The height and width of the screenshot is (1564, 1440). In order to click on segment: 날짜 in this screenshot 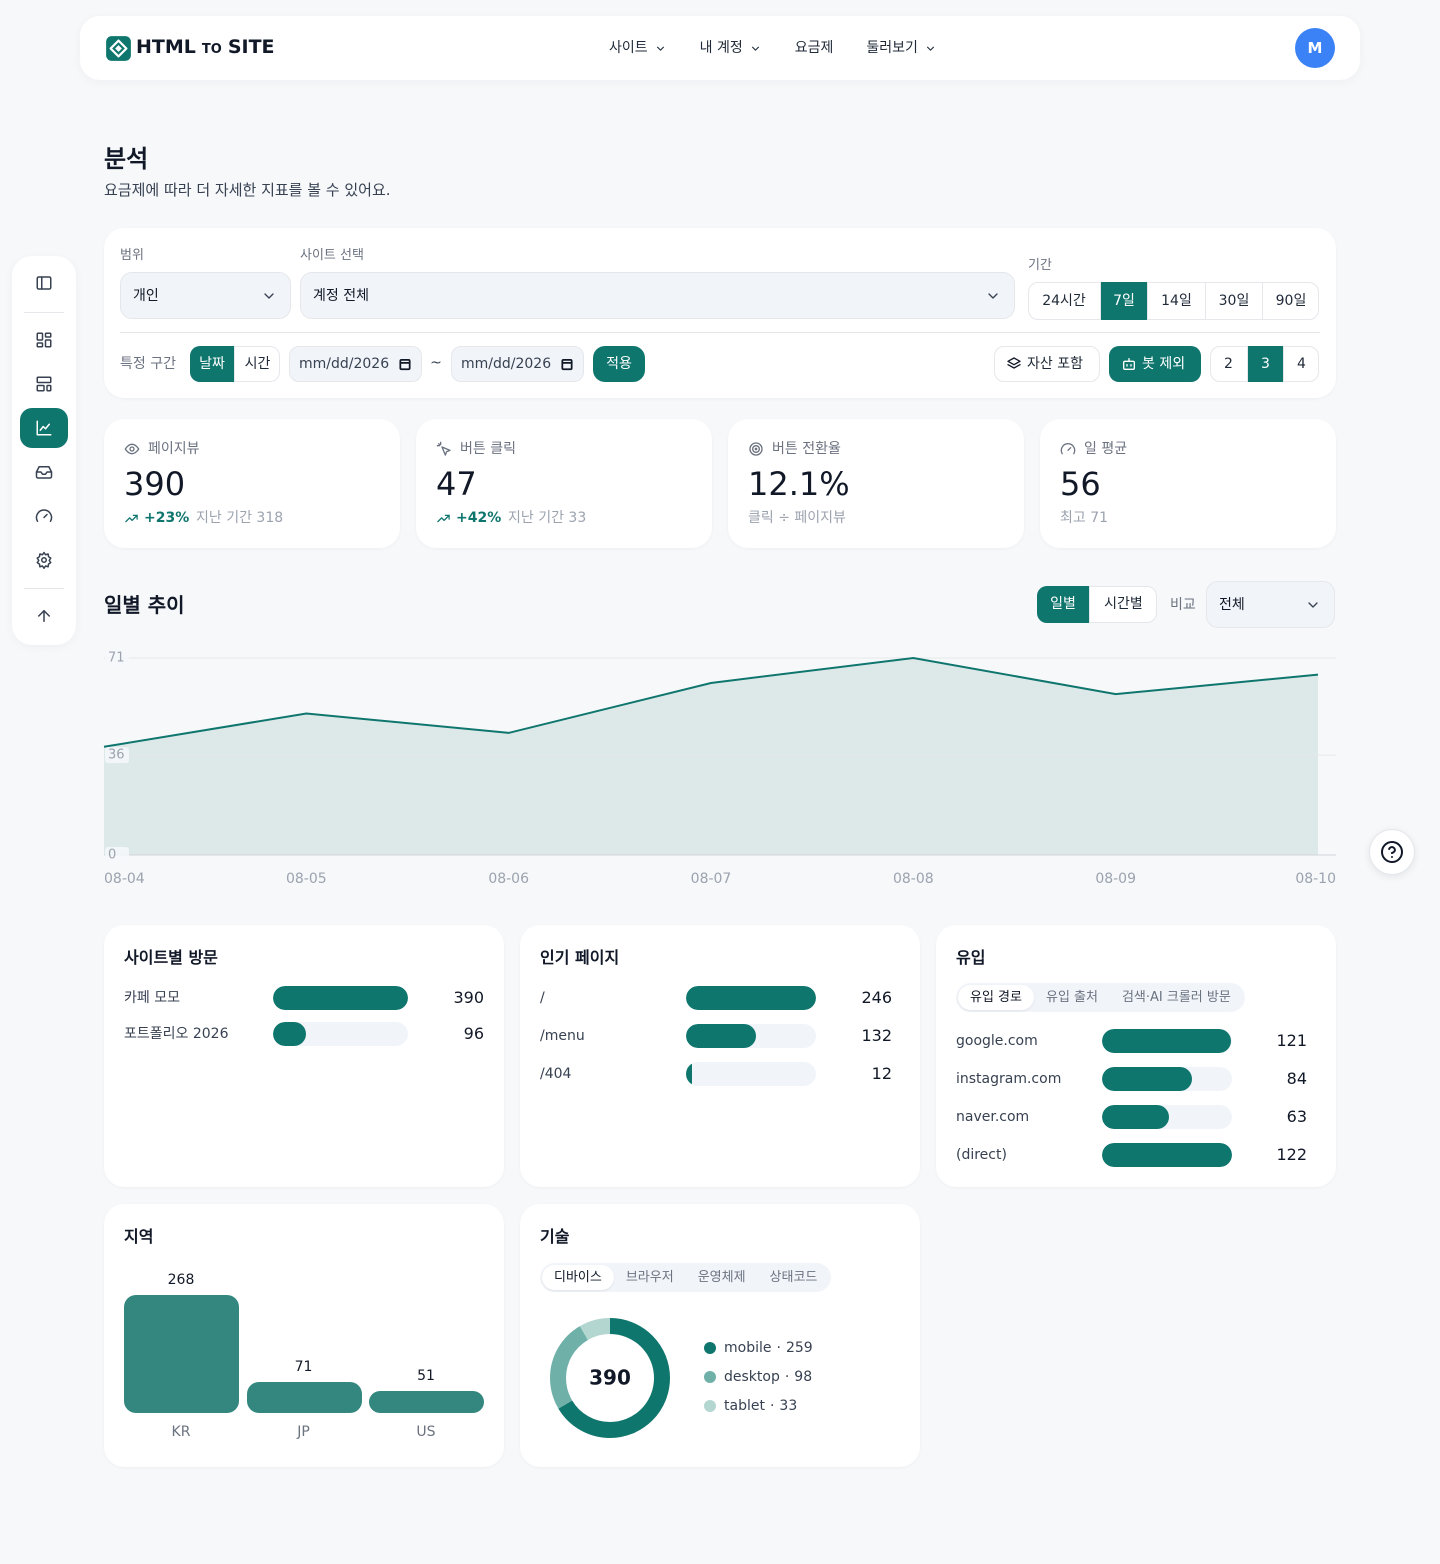, I will do `click(212, 364)`.